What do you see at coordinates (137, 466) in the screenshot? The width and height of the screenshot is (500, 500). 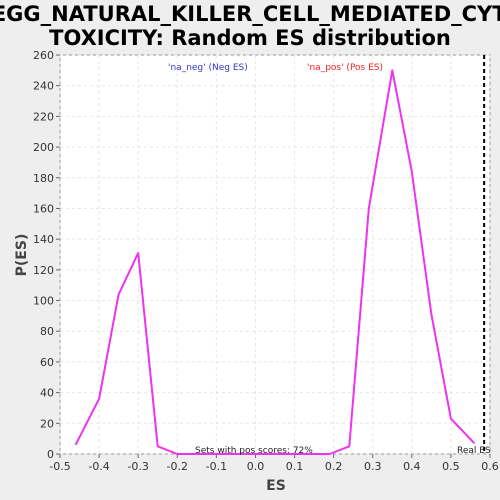 I see `x-tick-label: -0.3` at bounding box center [137, 466].